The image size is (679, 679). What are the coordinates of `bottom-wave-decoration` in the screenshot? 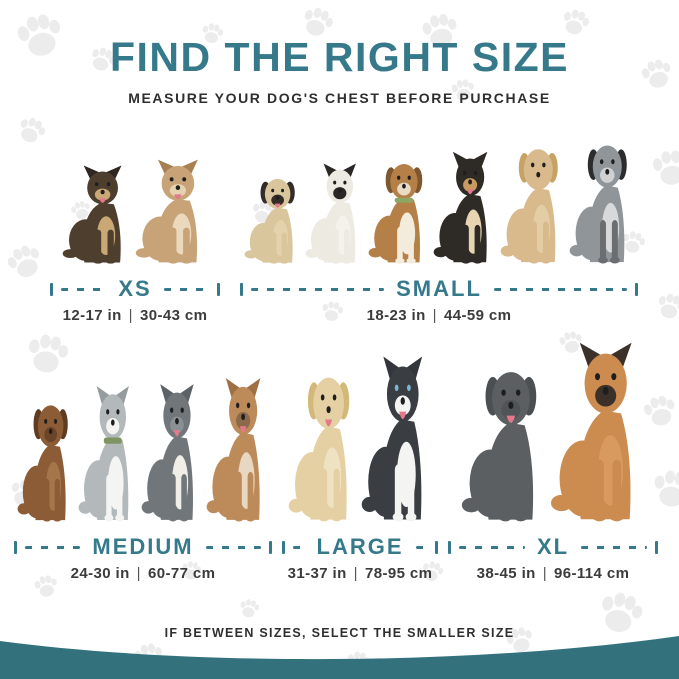 It's located at (339, 657).